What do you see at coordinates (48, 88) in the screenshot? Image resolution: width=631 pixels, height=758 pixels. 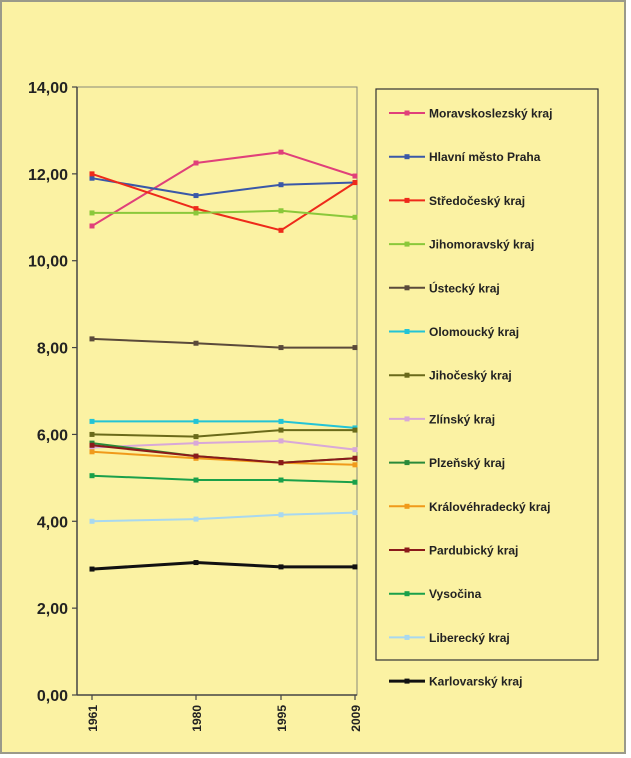 I see `y-tick-label: 14,00` at bounding box center [48, 88].